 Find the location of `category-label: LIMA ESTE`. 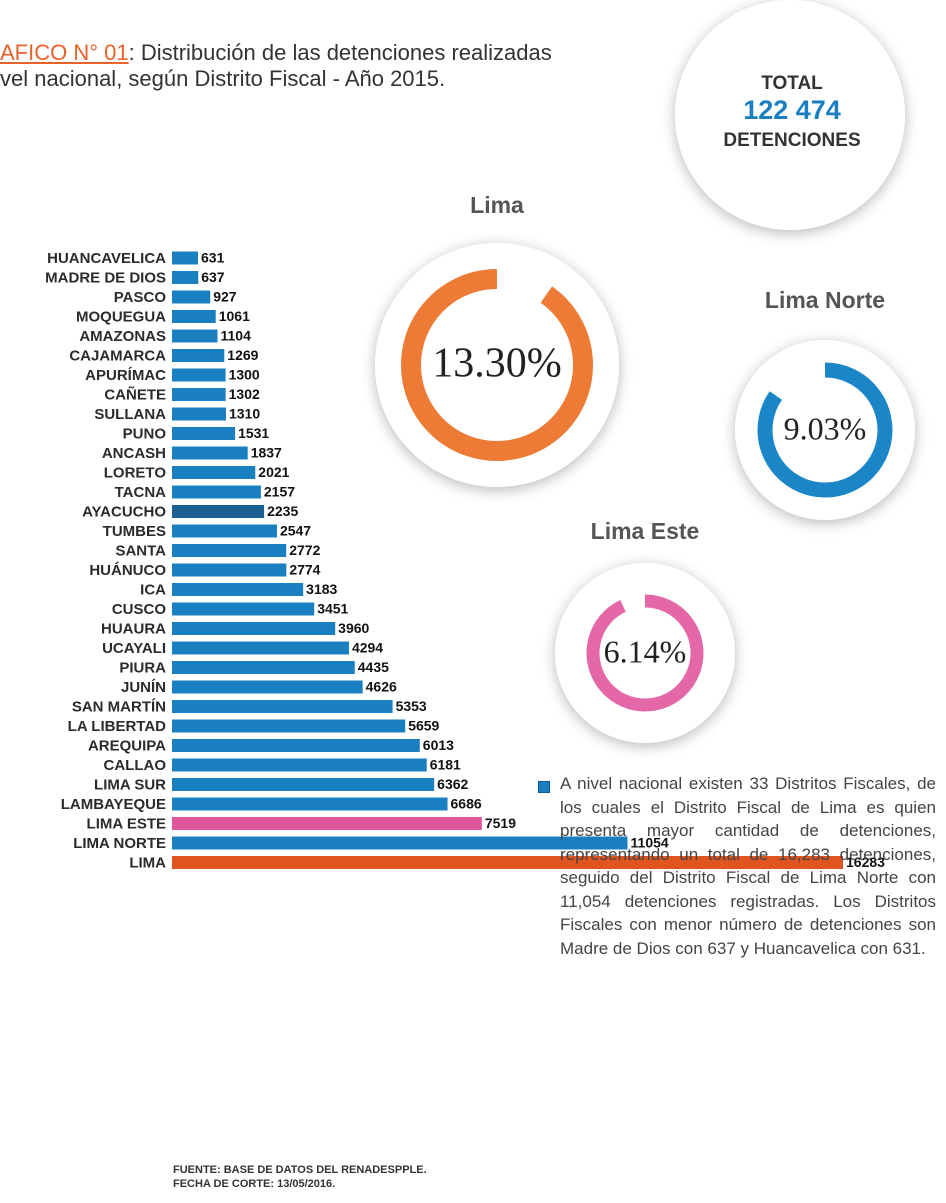

category-label: LIMA ESTE is located at coordinates (126, 823).